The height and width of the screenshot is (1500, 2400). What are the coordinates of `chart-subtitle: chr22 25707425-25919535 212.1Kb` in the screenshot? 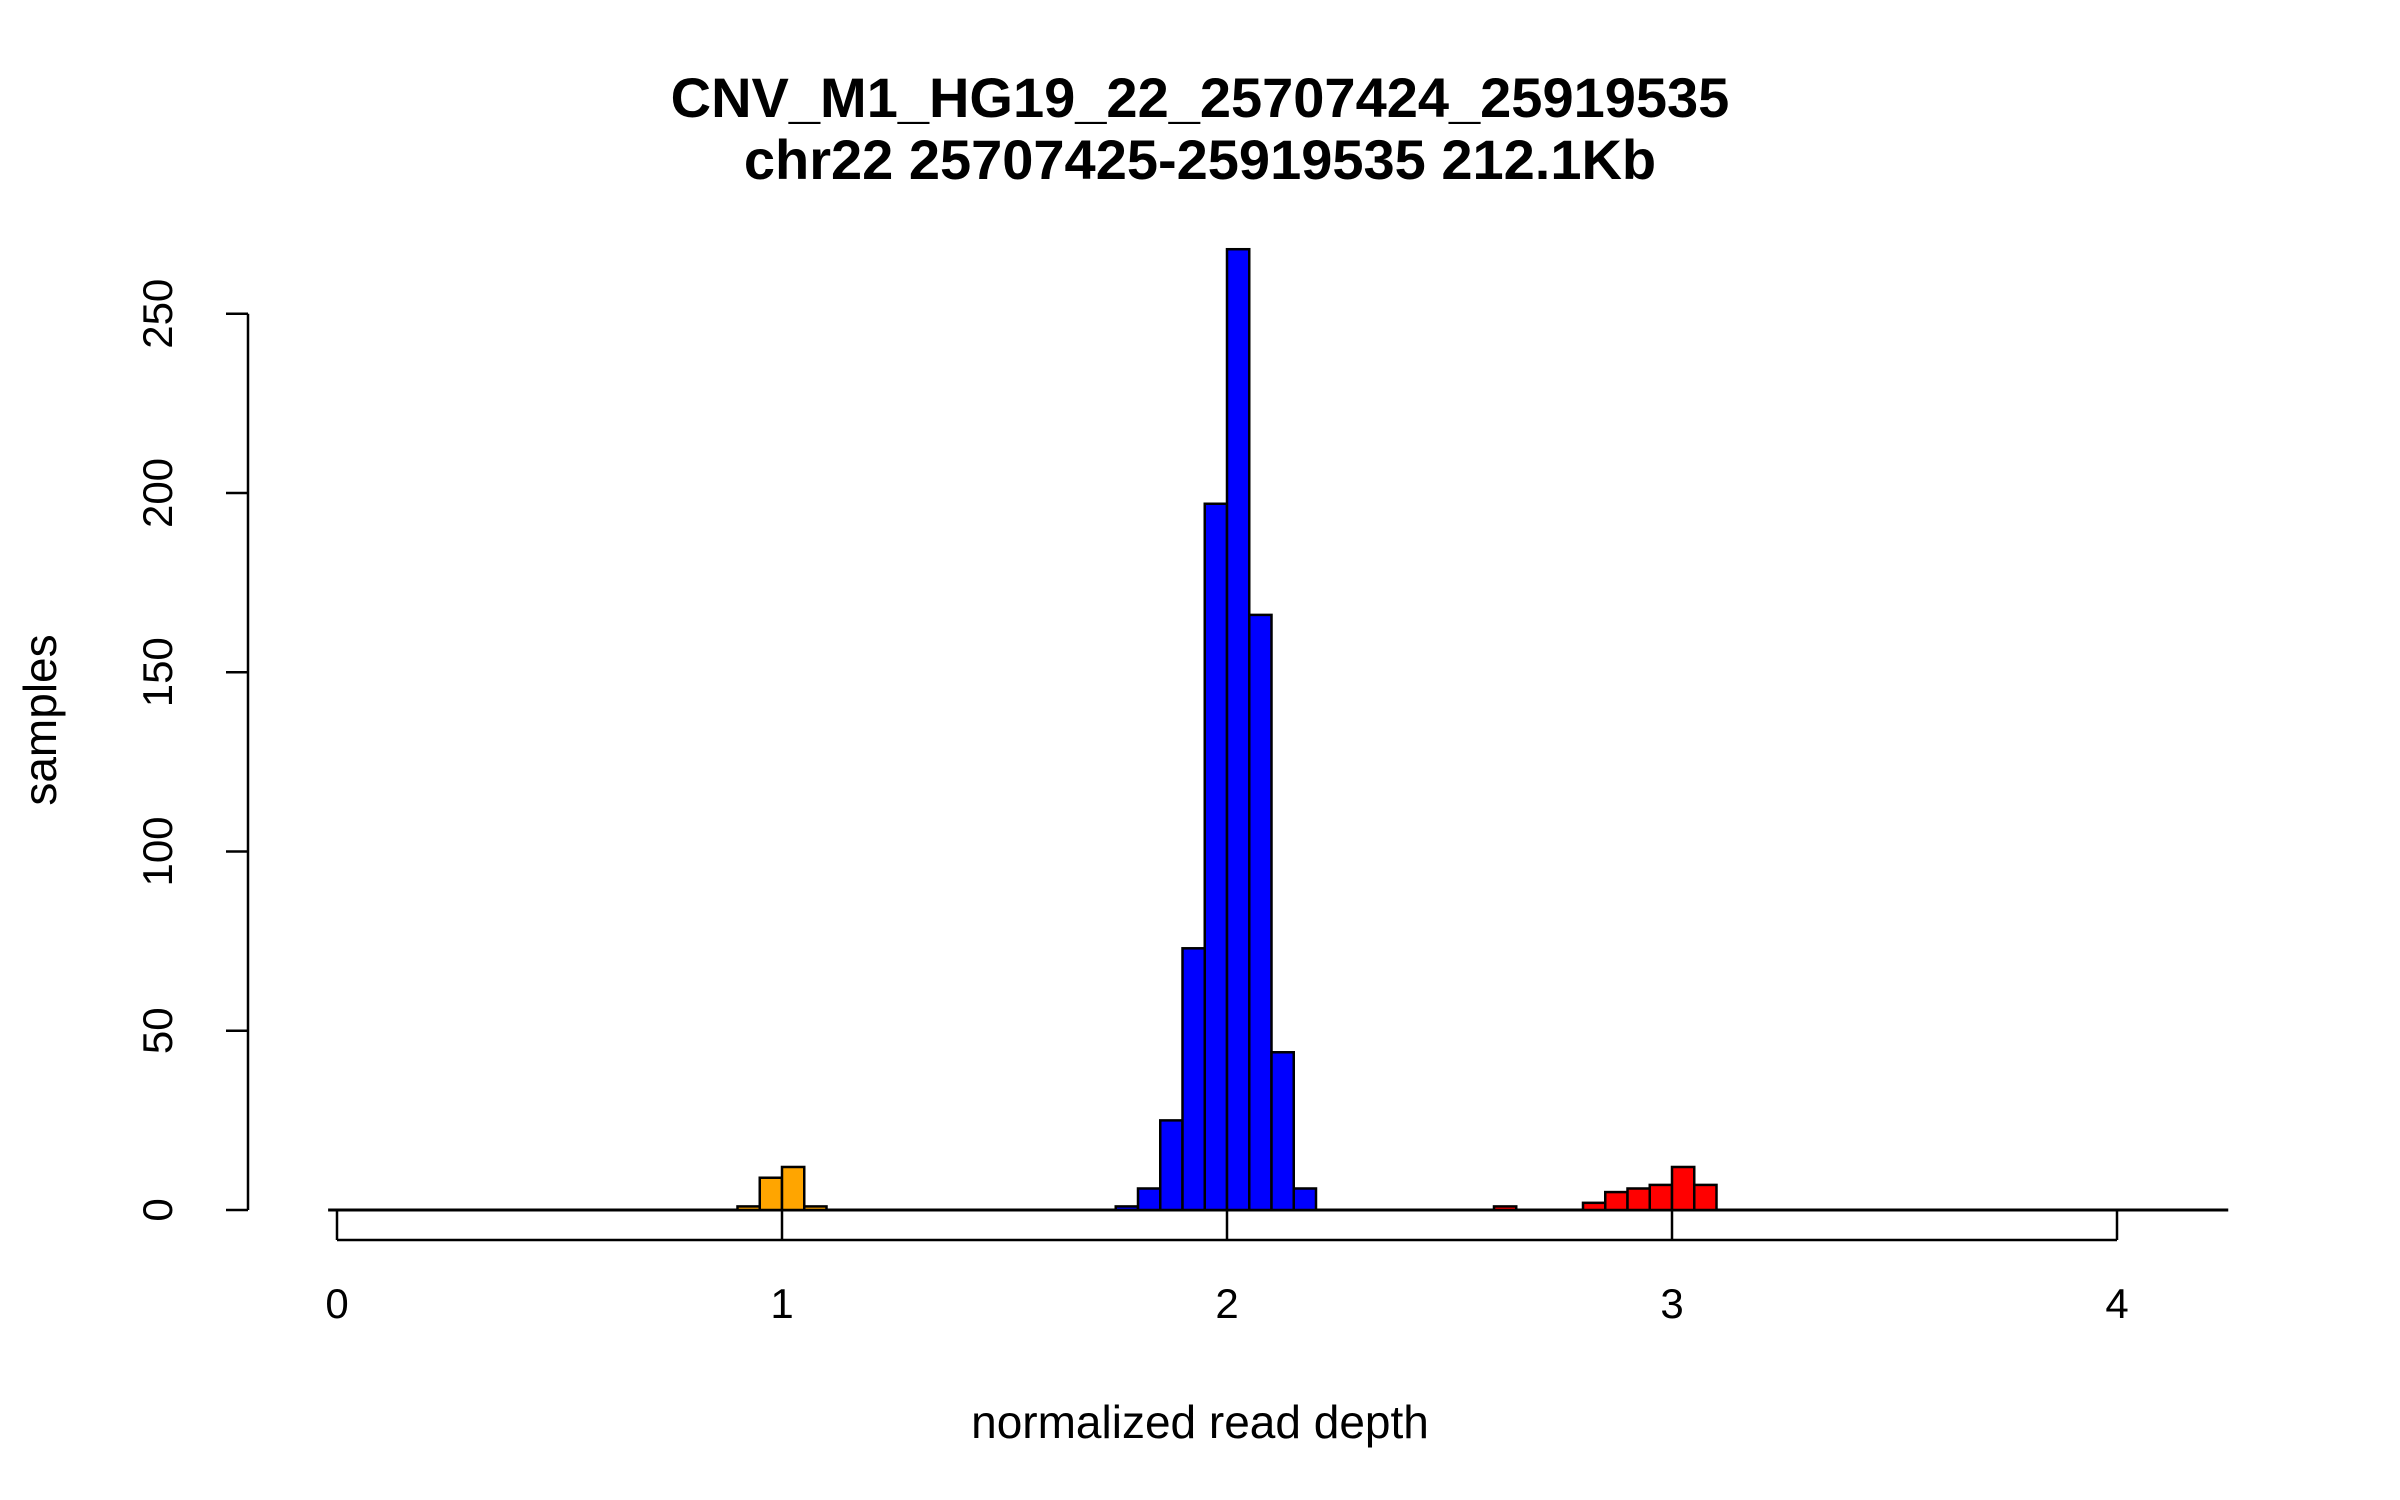 It's located at (1200, 159).